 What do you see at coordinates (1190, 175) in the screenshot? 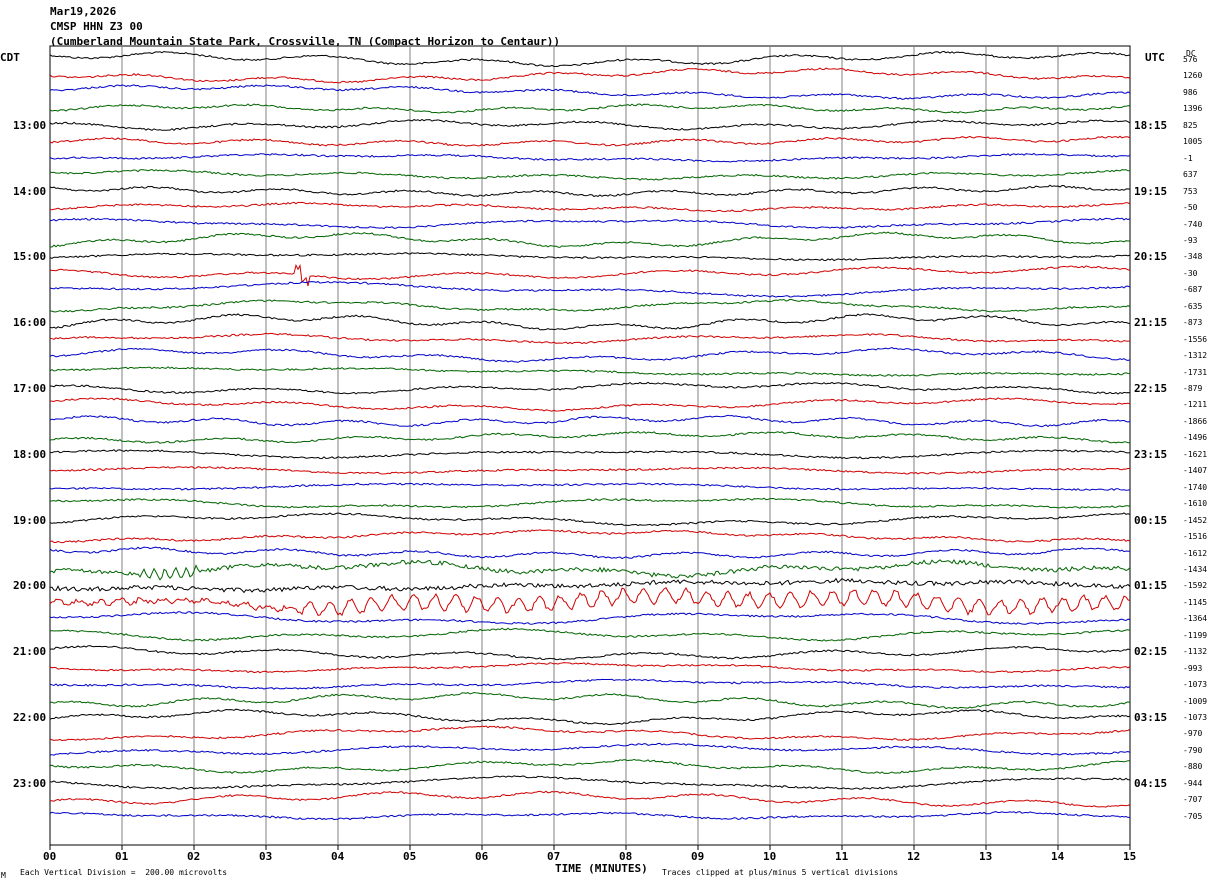
I see `dc-offset-label: 637` at bounding box center [1190, 175].